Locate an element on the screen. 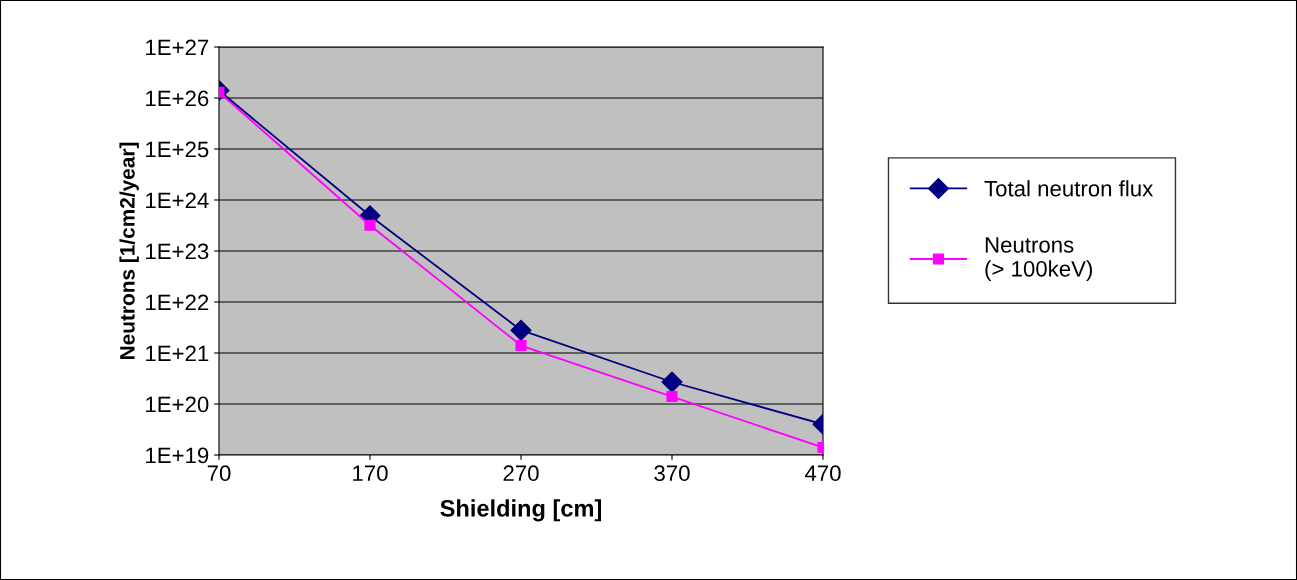  y-tick-label: 1E+19 is located at coordinates (177, 455).